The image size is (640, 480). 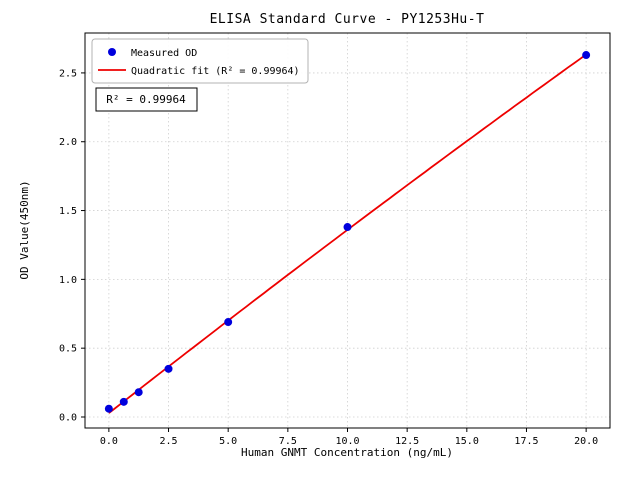 What do you see at coordinates (215, 71) in the screenshot?
I see `legend-label-quadratic-fit: Quadratic fit (R² = 0.99964)` at bounding box center [215, 71].